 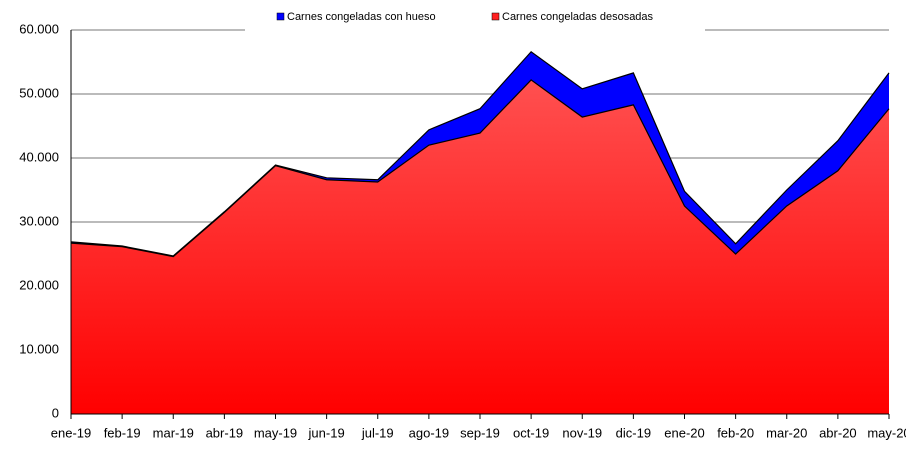 I want to click on x-tick-label: ago-19, so click(x=429, y=432).